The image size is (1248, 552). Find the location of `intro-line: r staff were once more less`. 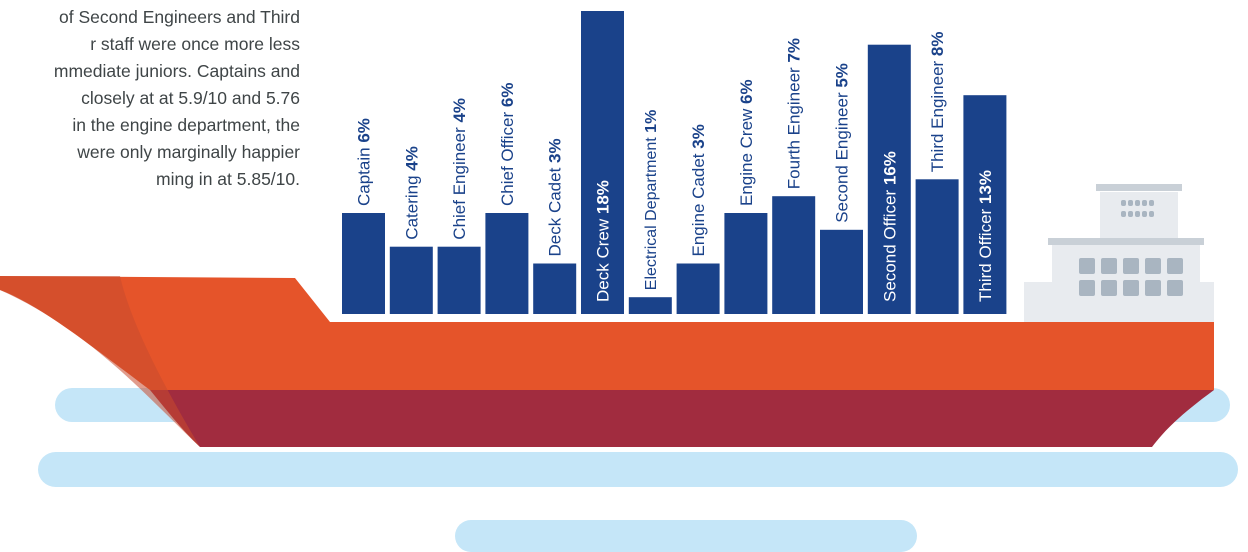

intro-line: r staff were once more less is located at coordinates (195, 44).